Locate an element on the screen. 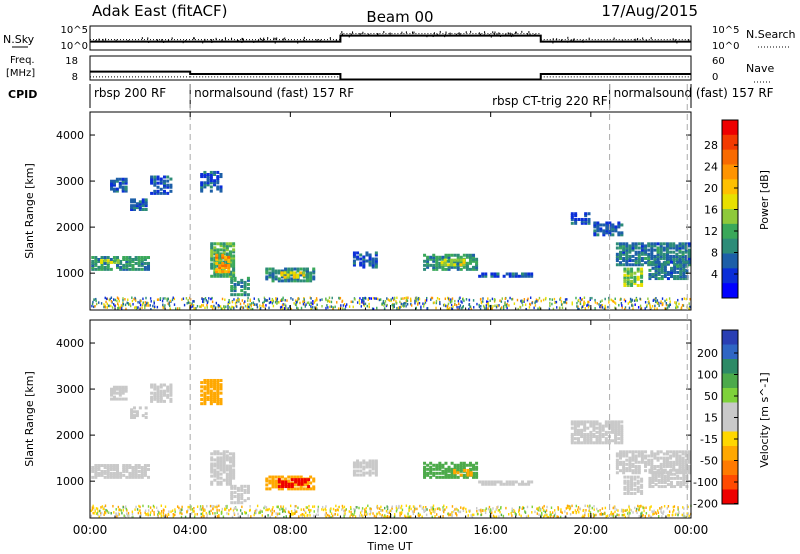 The image size is (800, 554). y-tick-label: 3000 is located at coordinates (70, 389).